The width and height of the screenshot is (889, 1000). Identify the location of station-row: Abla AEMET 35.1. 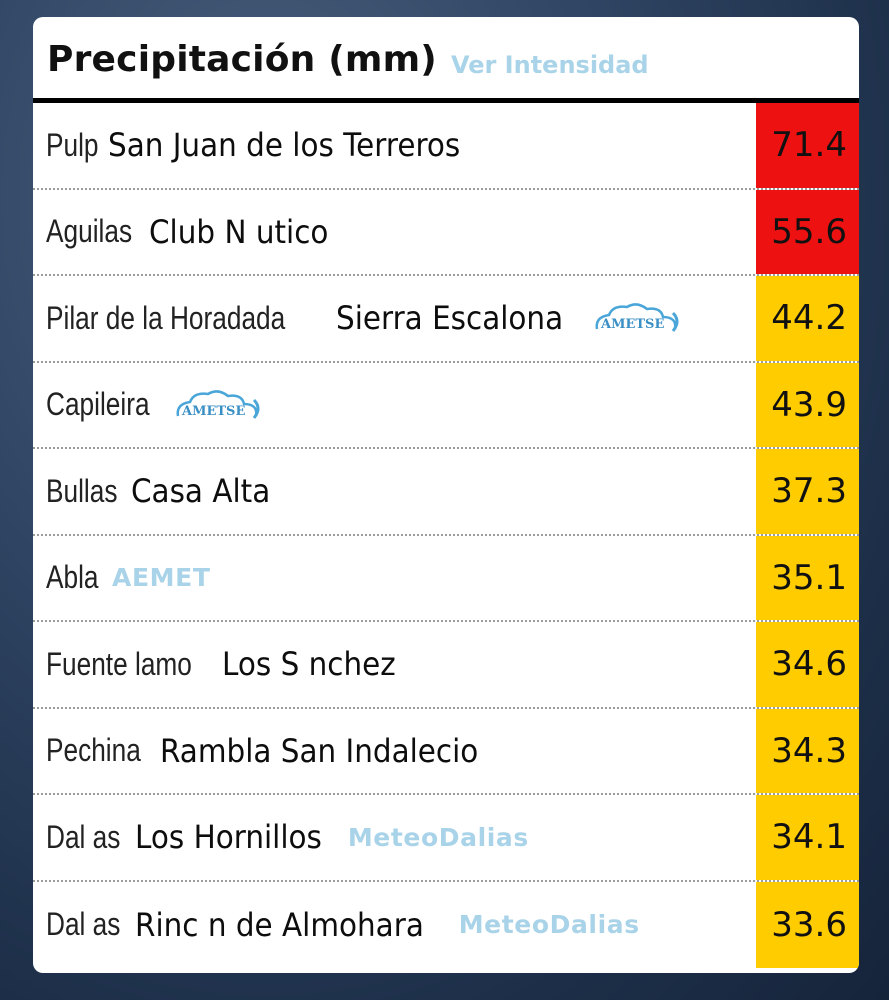
(446, 578).